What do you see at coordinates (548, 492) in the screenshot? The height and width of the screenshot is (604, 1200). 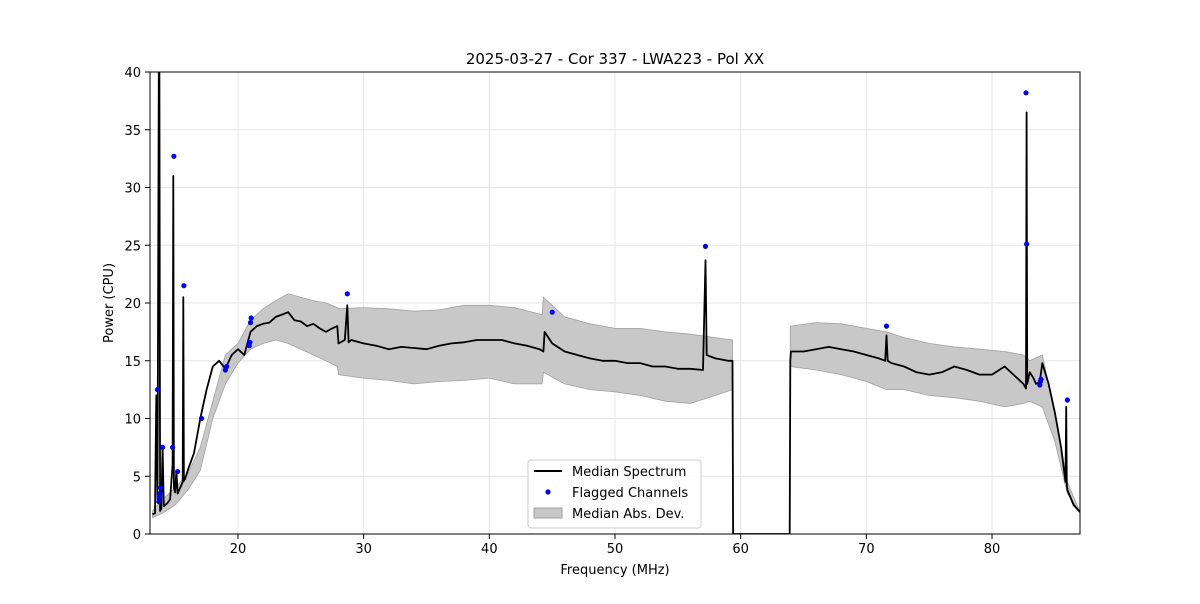 I see `legend-flagged-swatch` at bounding box center [548, 492].